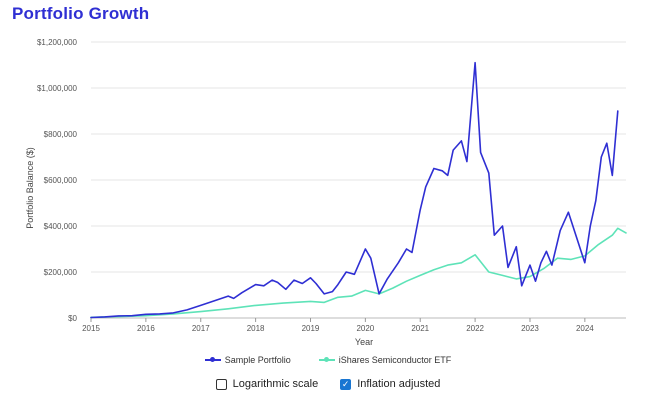 This screenshot has height=416, width=656. What do you see at coordinates (146, 328) in the screenshot?
I see `x-tick-label: 2016` at bounding box center [146, 328].